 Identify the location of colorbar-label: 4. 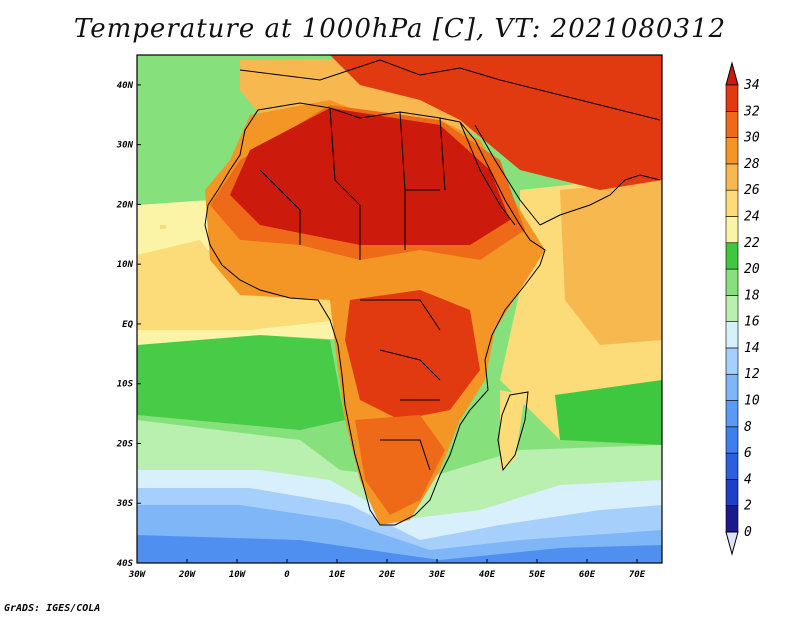
(748, 479).